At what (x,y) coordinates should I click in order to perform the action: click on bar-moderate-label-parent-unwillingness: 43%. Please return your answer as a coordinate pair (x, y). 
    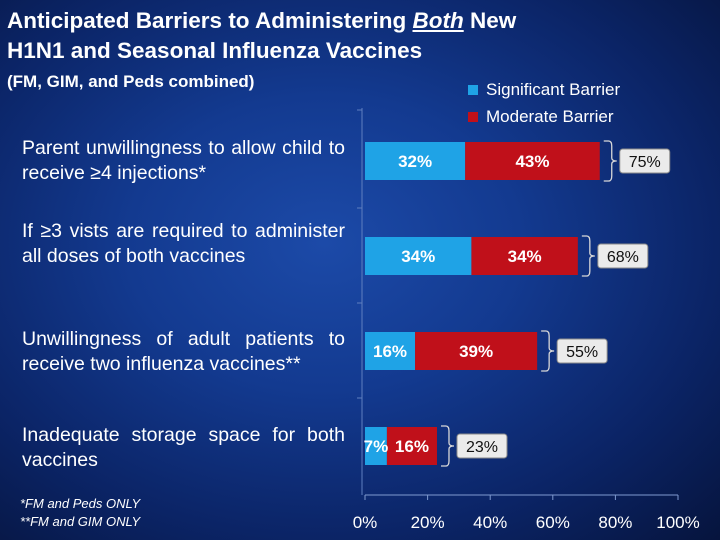
    Looking at the image, I should click on (532, 161).